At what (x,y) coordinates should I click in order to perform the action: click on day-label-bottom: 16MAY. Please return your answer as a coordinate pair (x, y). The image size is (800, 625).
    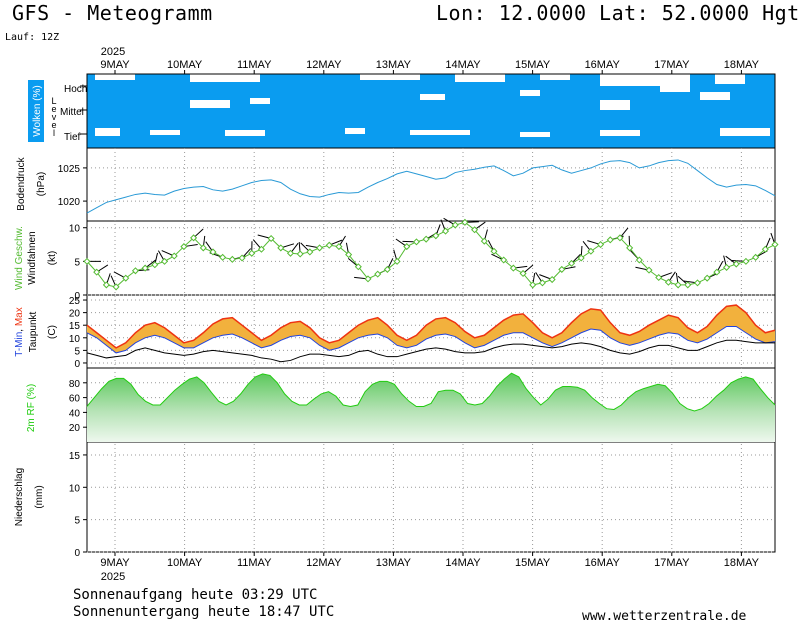
    Looking at the image, I should click on (603, 563).